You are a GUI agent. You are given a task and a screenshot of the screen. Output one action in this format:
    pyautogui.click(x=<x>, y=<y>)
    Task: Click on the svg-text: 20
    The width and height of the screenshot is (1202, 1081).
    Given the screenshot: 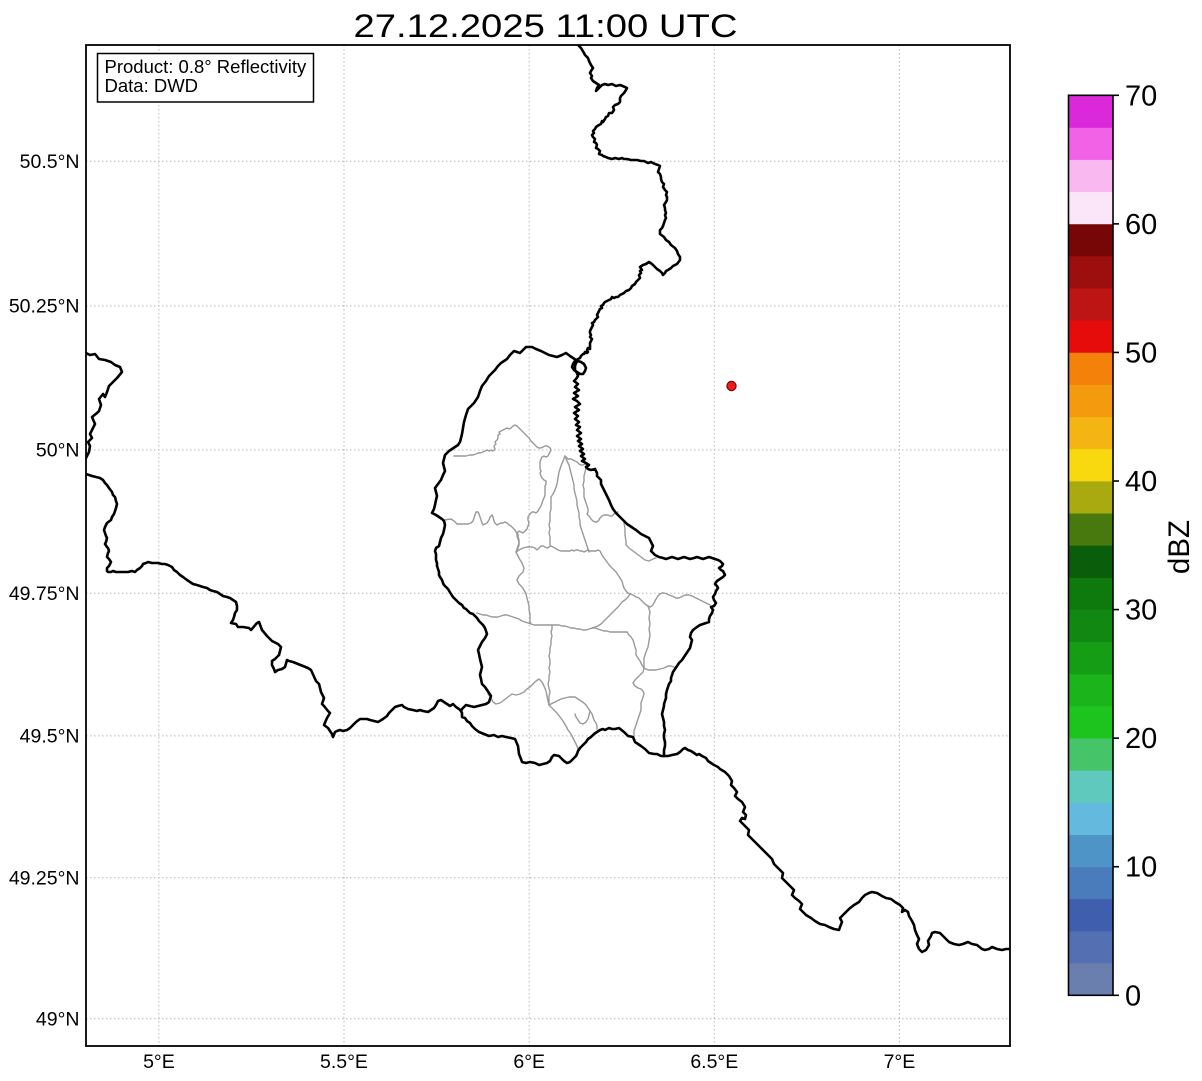 What is the action you would take?
    pyautogui.click(x=1141, y=739)
    